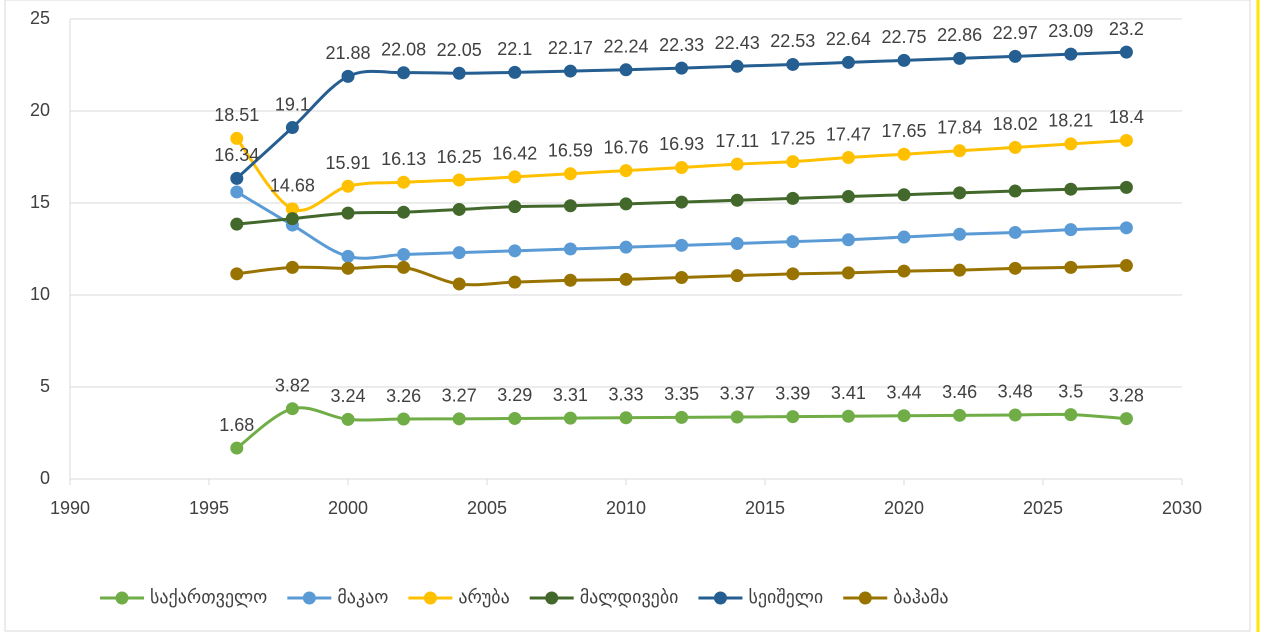  I want to click on data-label: 22.53, so click(792, 41).